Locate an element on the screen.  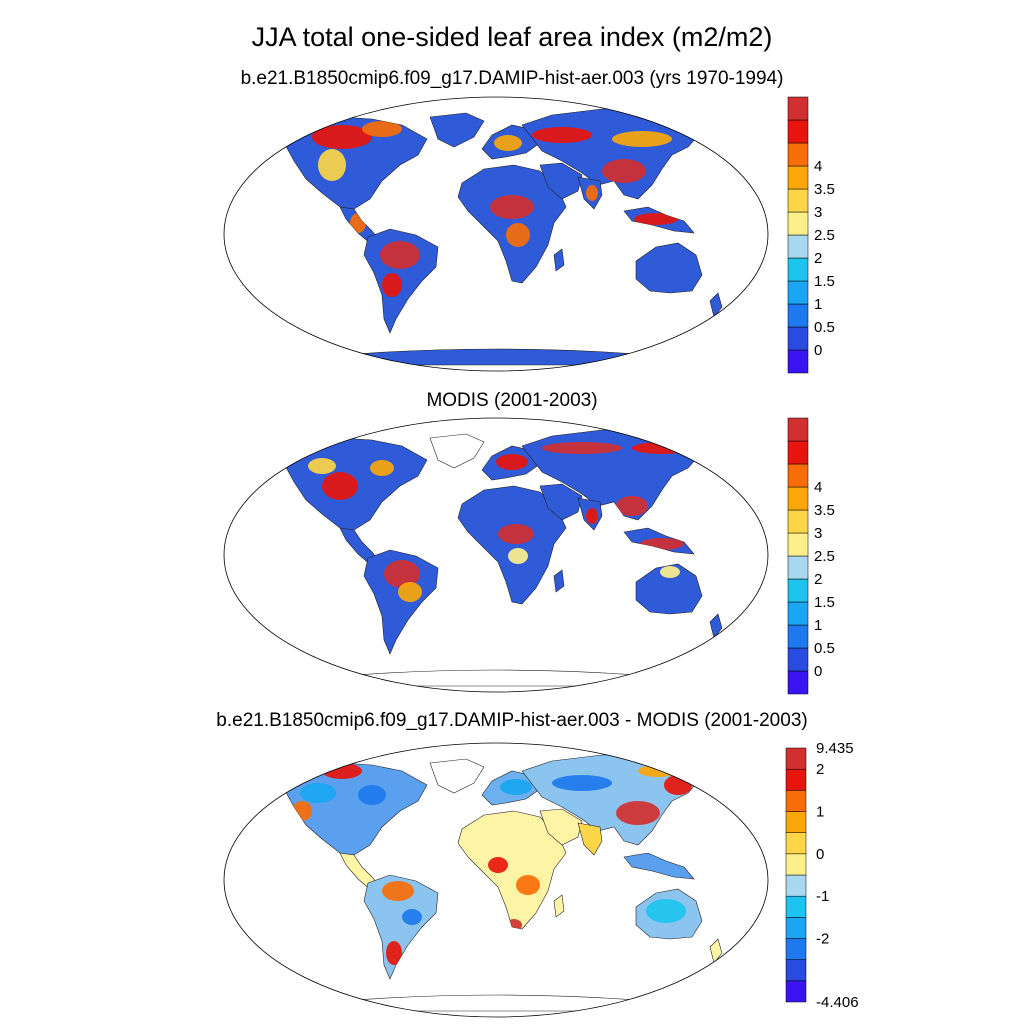
panel-2-map is located at coordinates (496, 555).